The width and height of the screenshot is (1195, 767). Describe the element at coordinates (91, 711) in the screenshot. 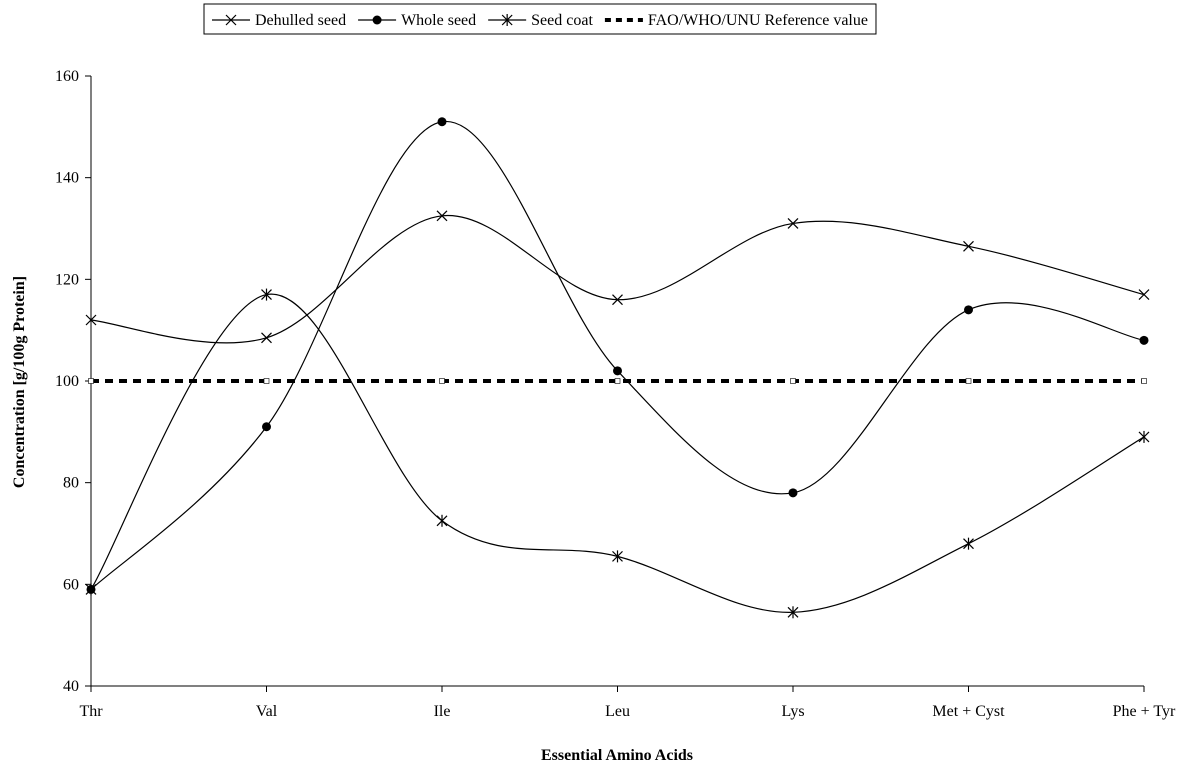

I see `x-tick-label: Thr` at that location.